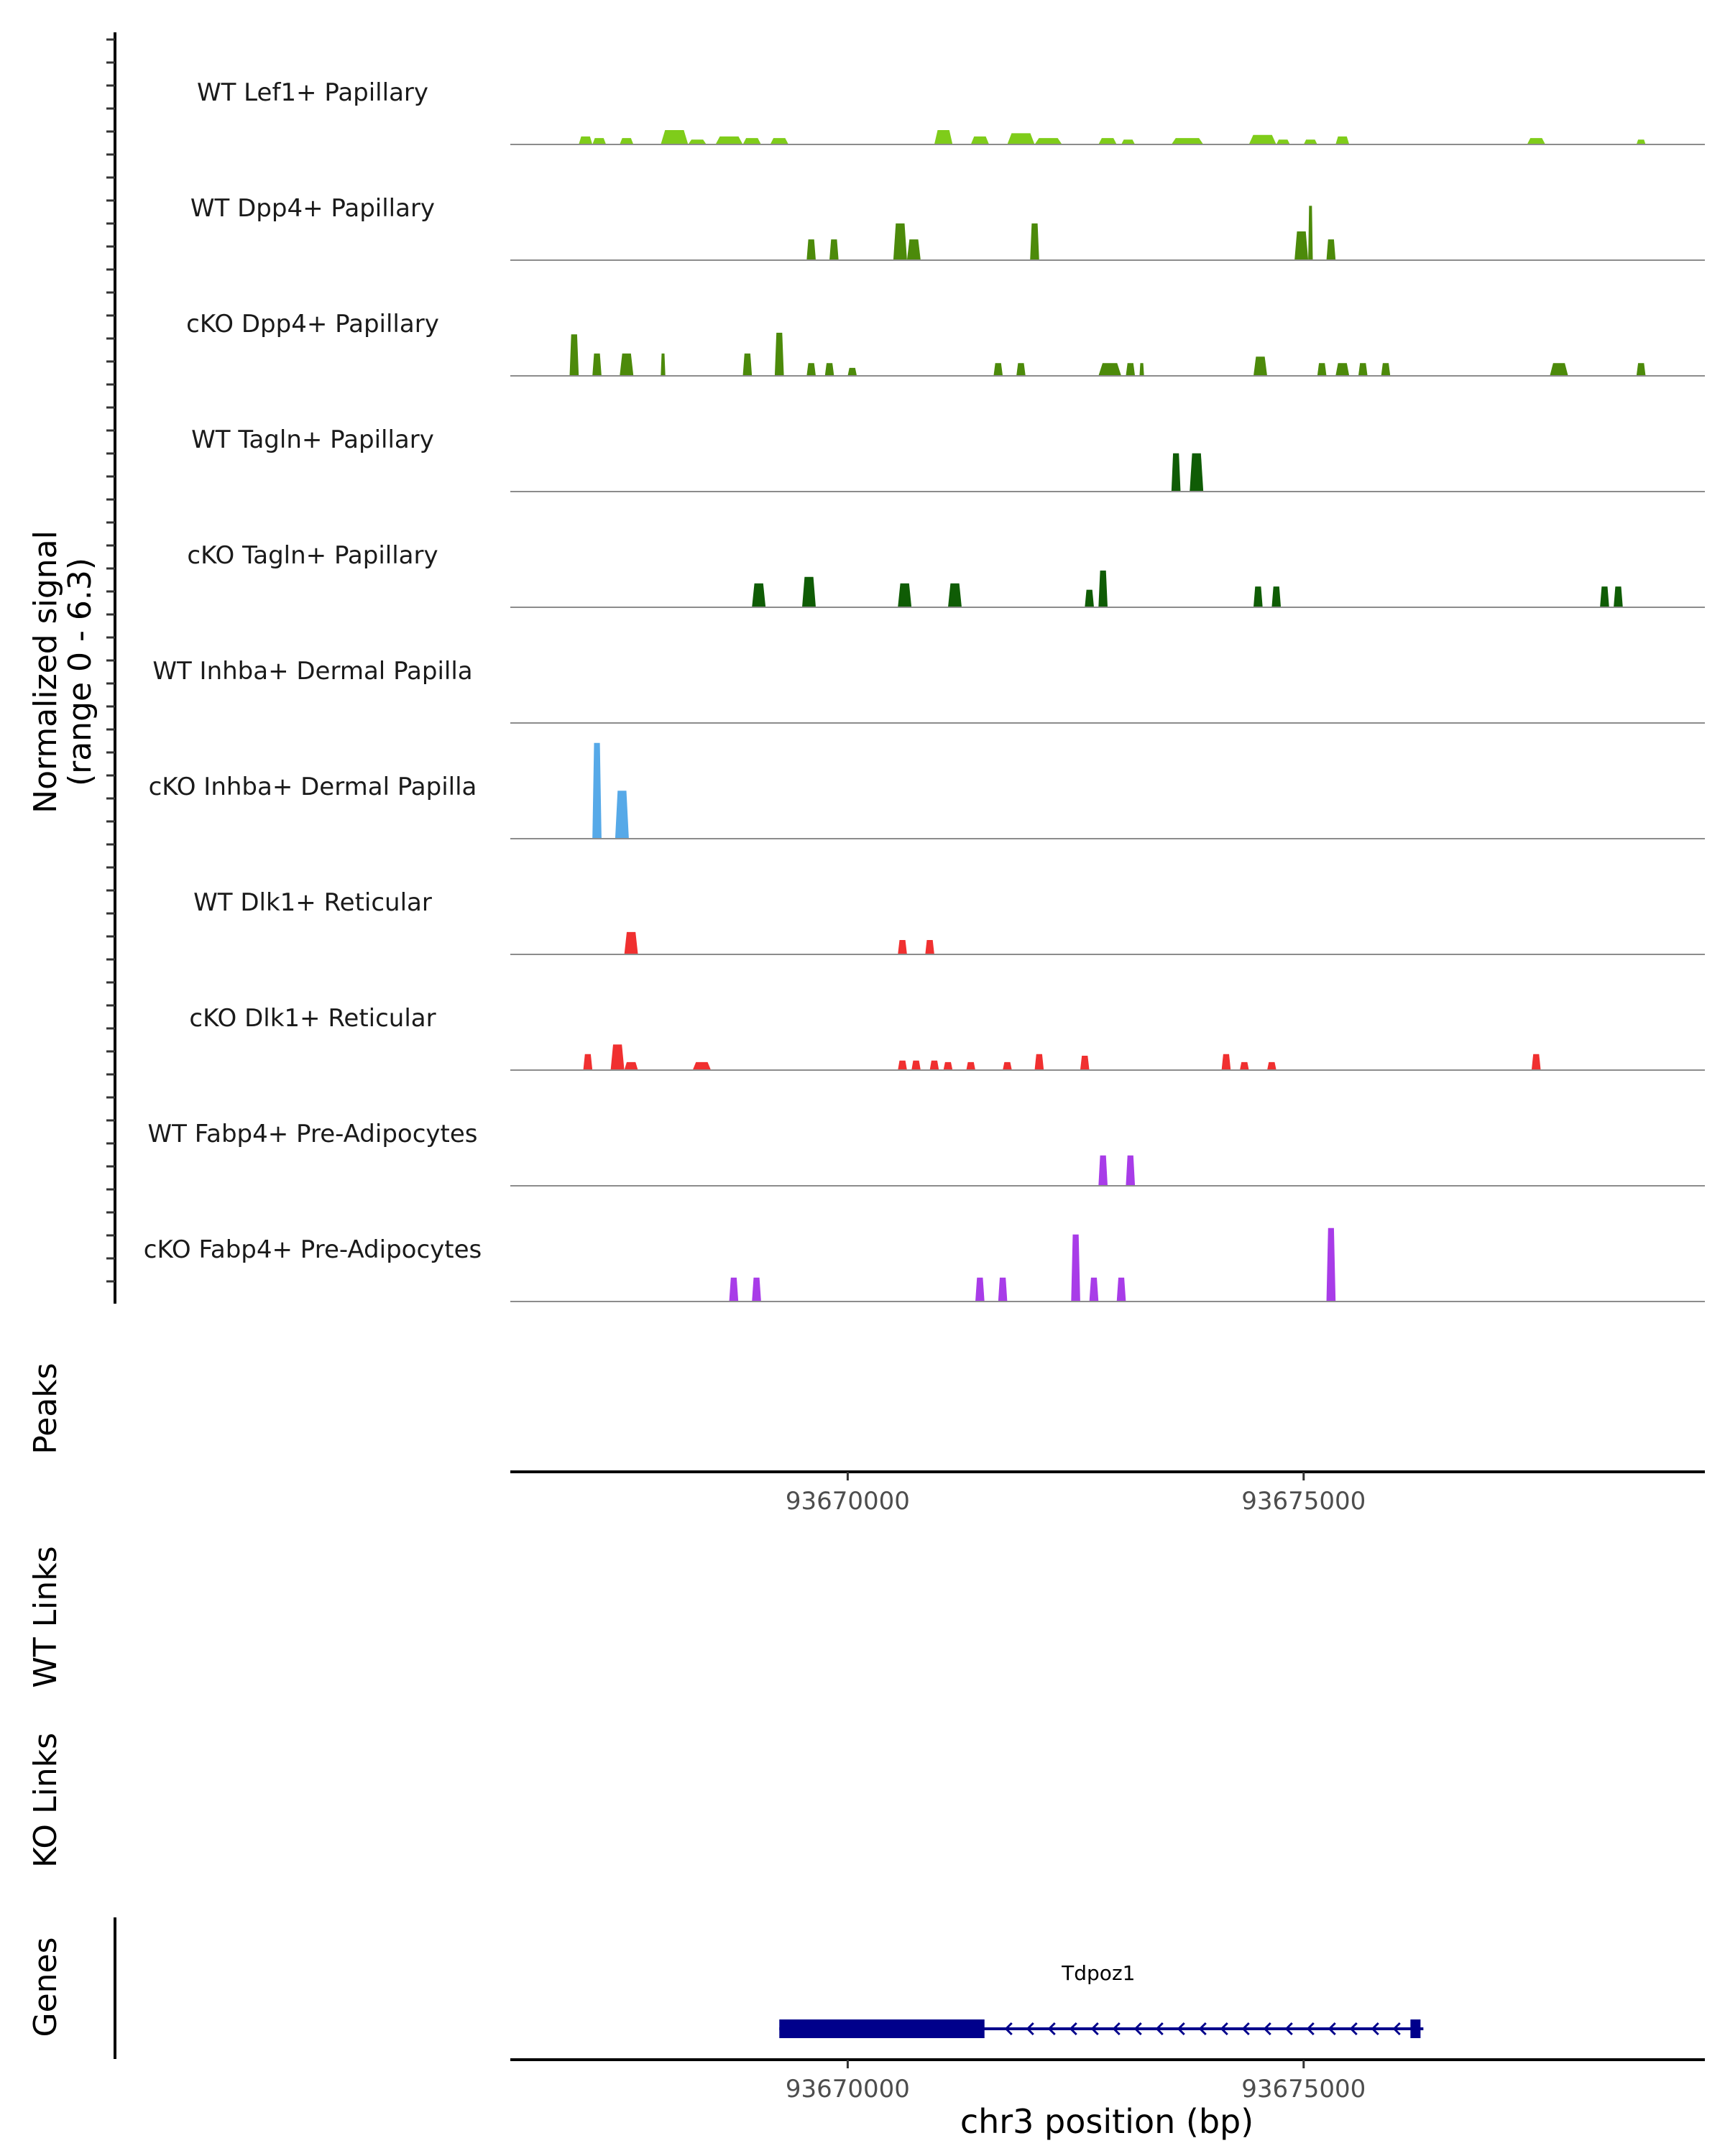 This screenshot has width=1725, height=2156. What do you see at coordinates (313, 1134) in the screenshot?
I see `track-label: WT Fabp4+ Pre-Adipocytes` at bounding box center [313, 1134].